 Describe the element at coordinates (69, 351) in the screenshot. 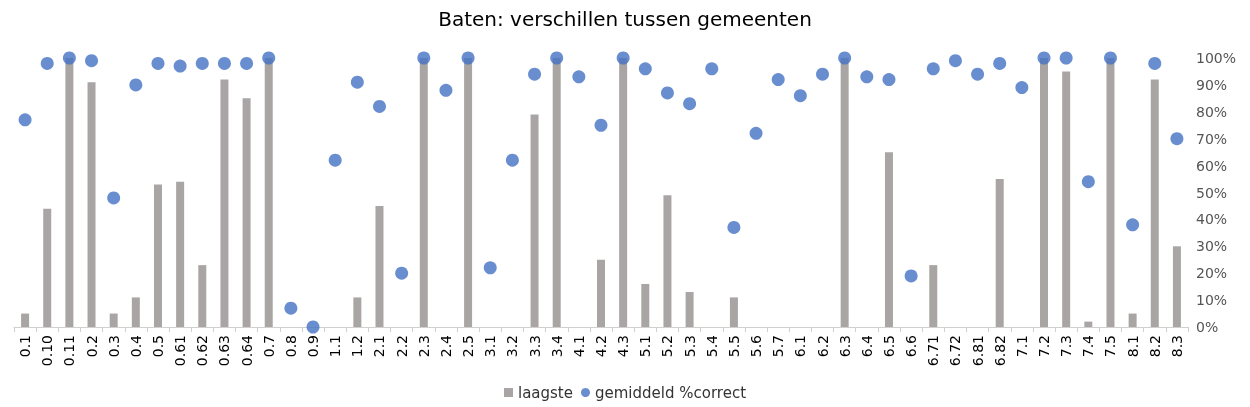

I see `x-tick-label: 0.11` at that location.